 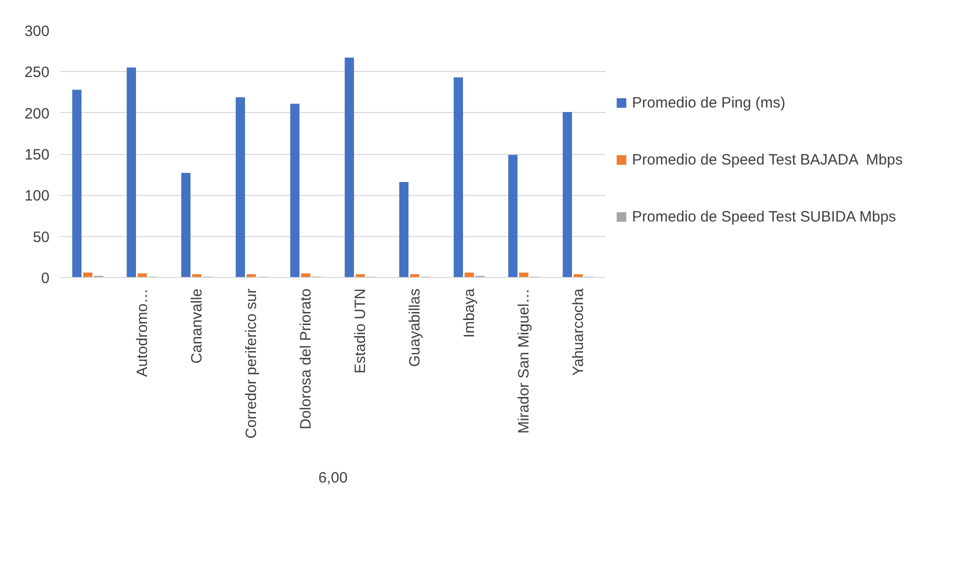 I want to click on y-tick-label: 50, so click(x=41, y=237).